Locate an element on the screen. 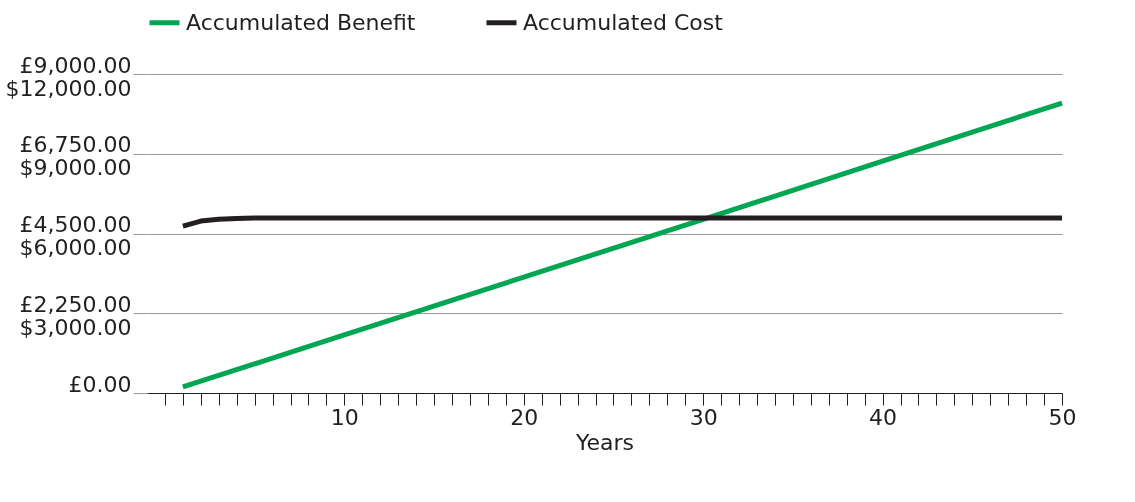  y-tick-label: £0.00 is located at coordinates (100, 384).